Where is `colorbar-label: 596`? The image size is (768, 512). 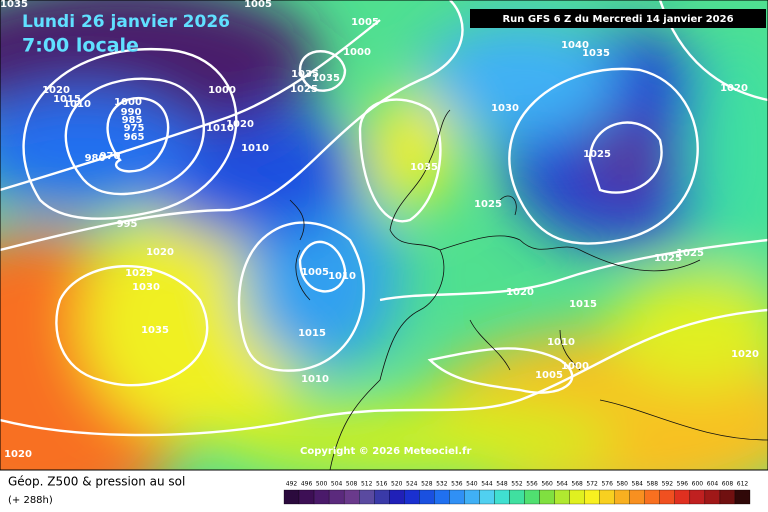
colorbar-label: 596 is located at coordinates (683, 484).